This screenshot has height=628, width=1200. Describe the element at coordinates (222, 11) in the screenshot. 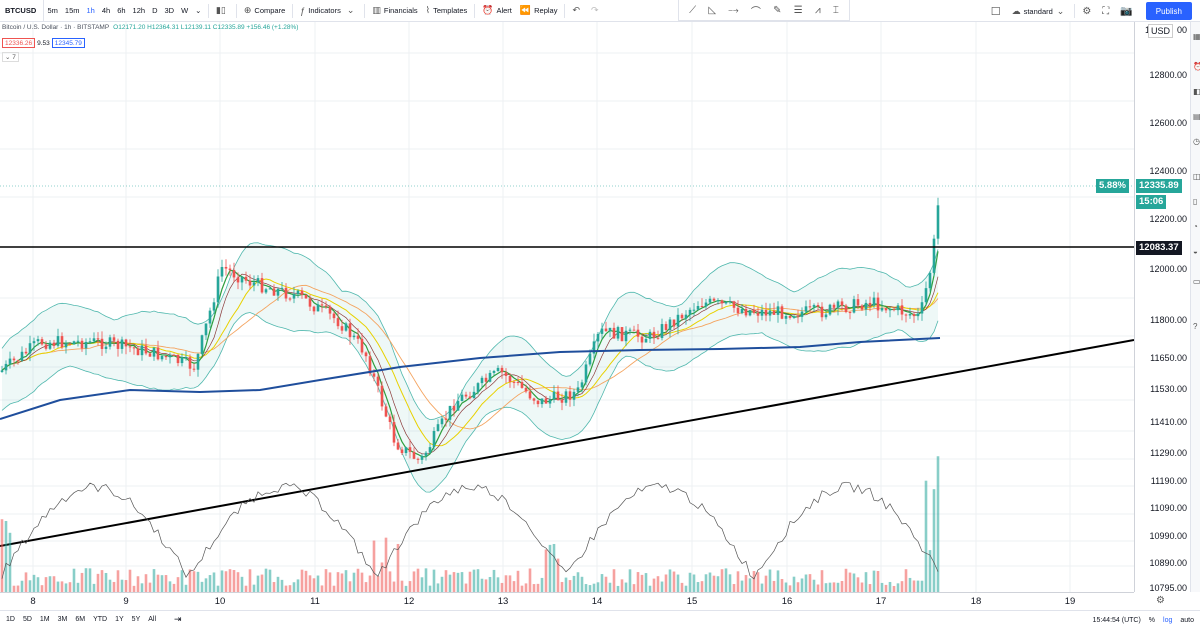

I see `chart-type-button: ▮▯` at that location.